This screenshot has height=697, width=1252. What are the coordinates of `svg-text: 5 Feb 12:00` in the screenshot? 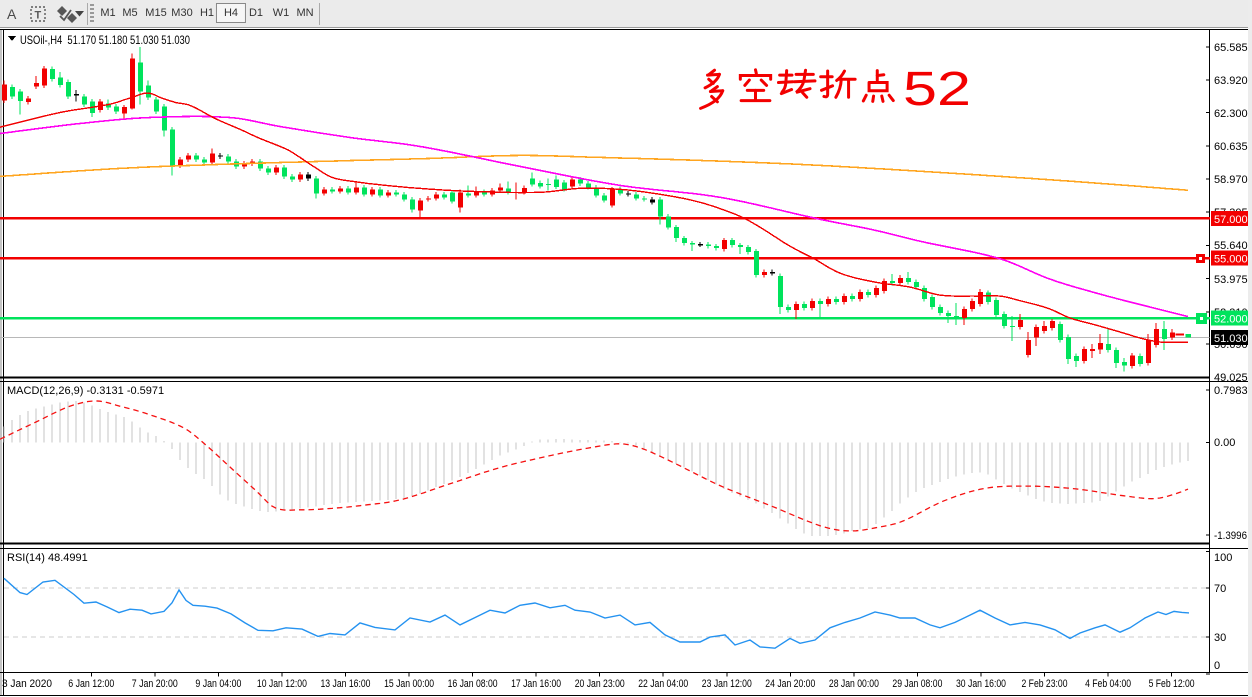 It's located at (1172, 684).